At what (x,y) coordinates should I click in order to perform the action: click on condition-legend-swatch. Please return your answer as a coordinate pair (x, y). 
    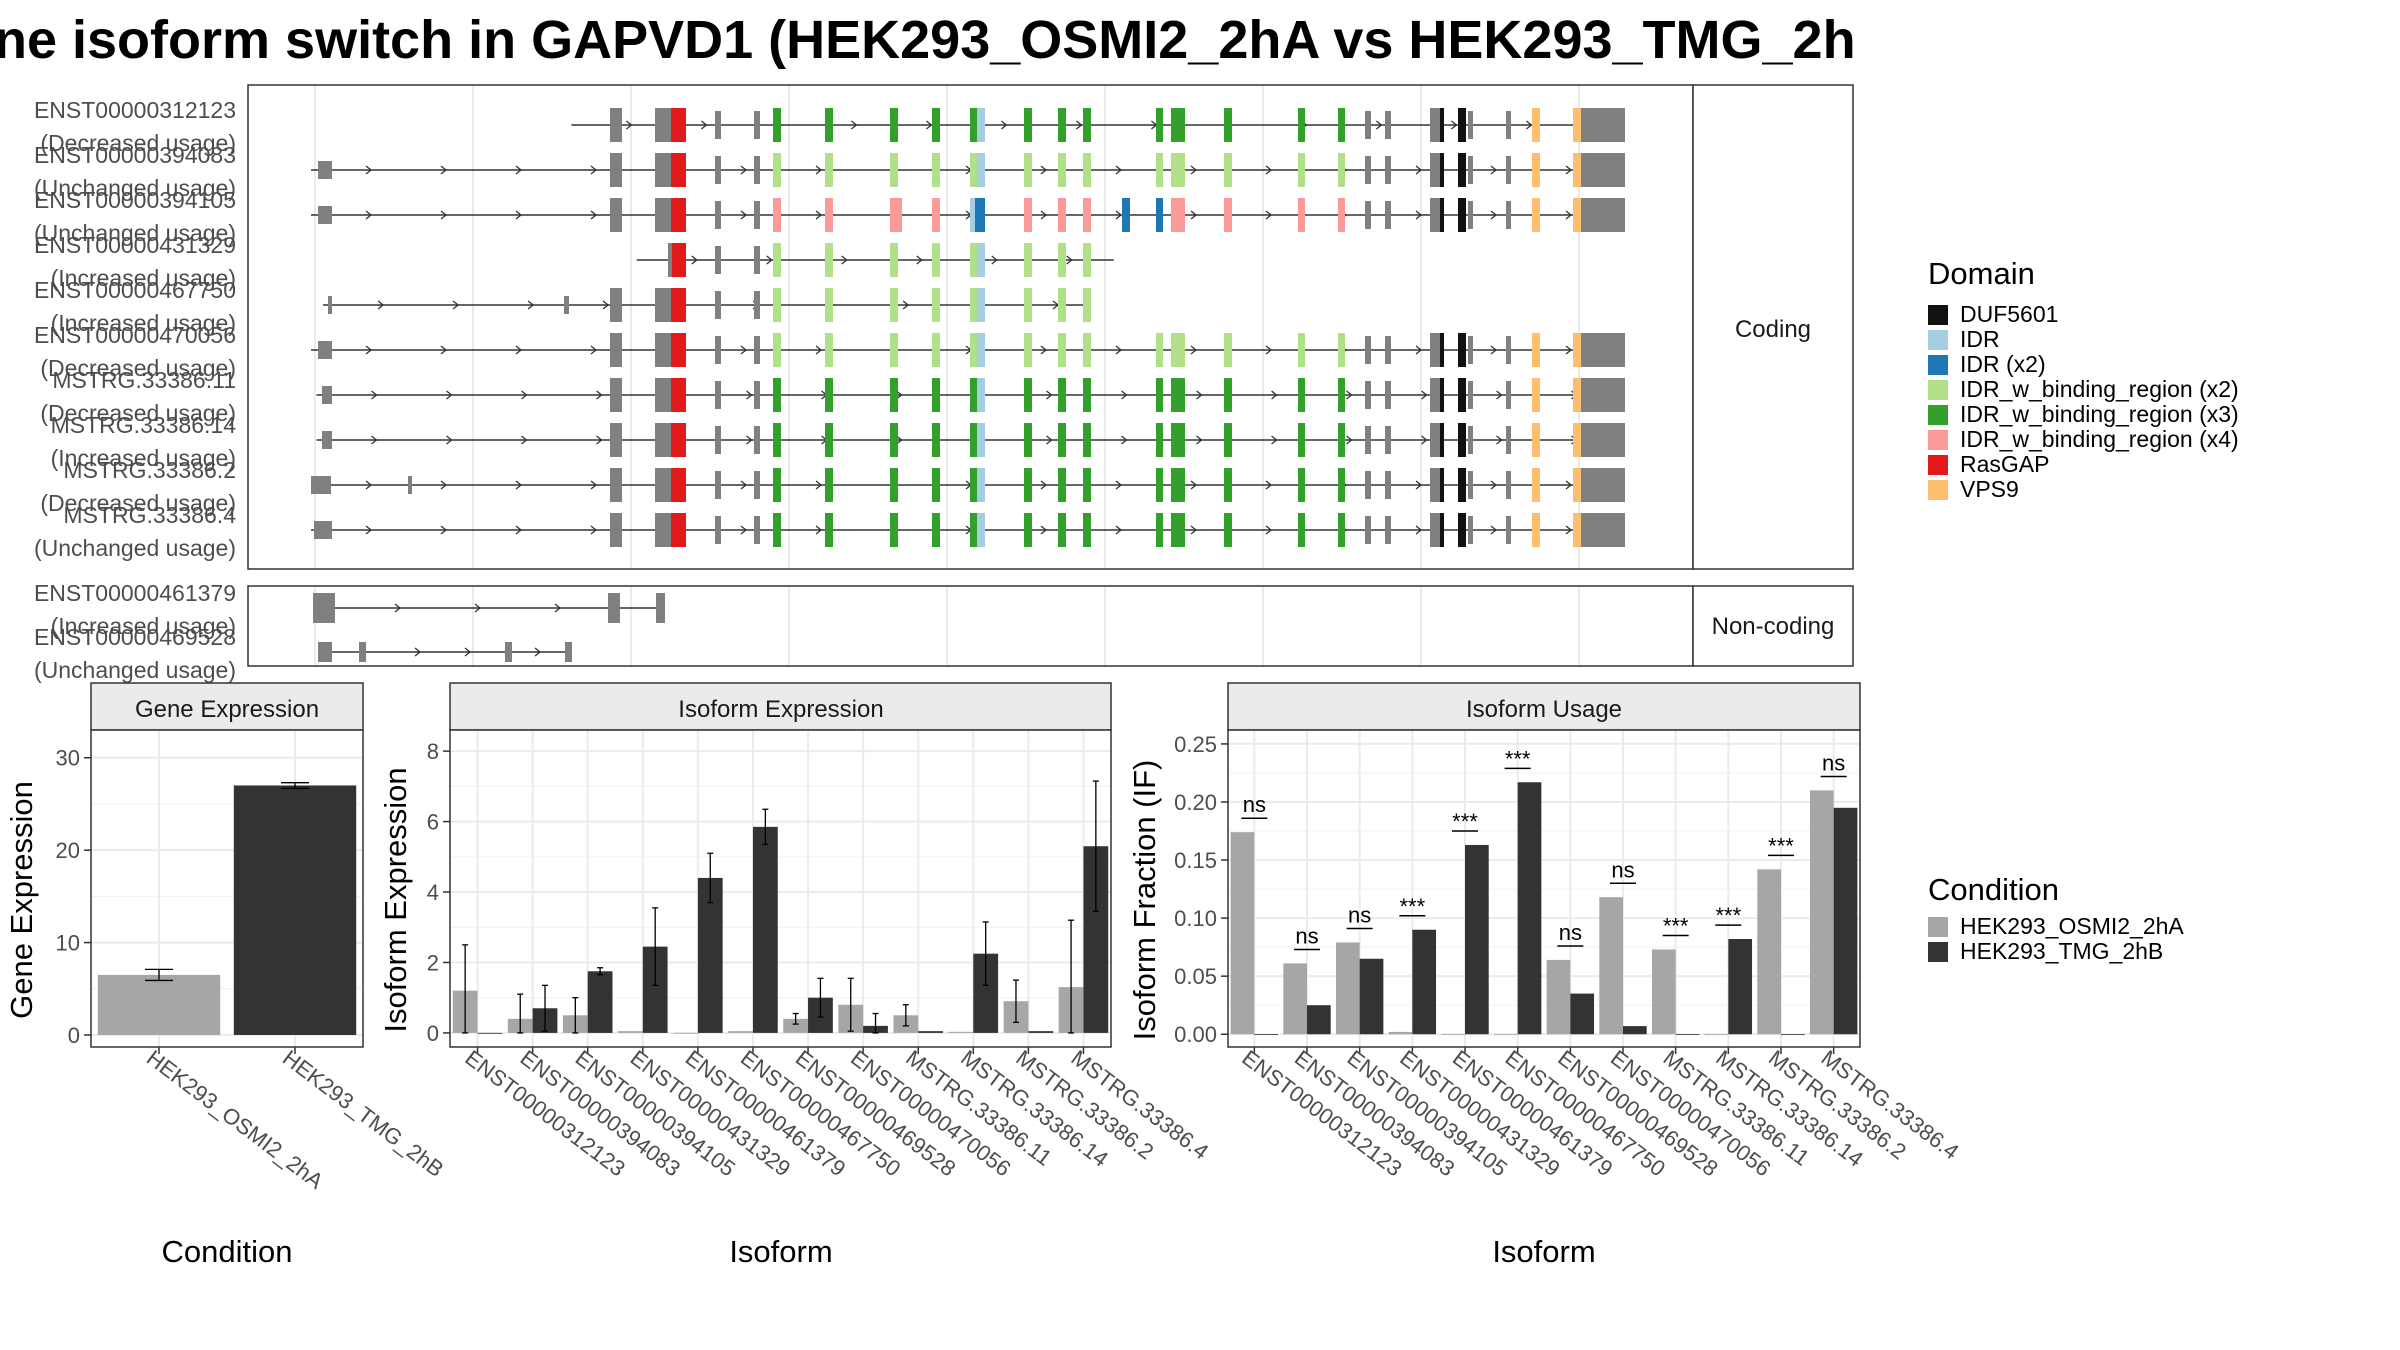
    Looking at the image, I should click on (1938, 952).